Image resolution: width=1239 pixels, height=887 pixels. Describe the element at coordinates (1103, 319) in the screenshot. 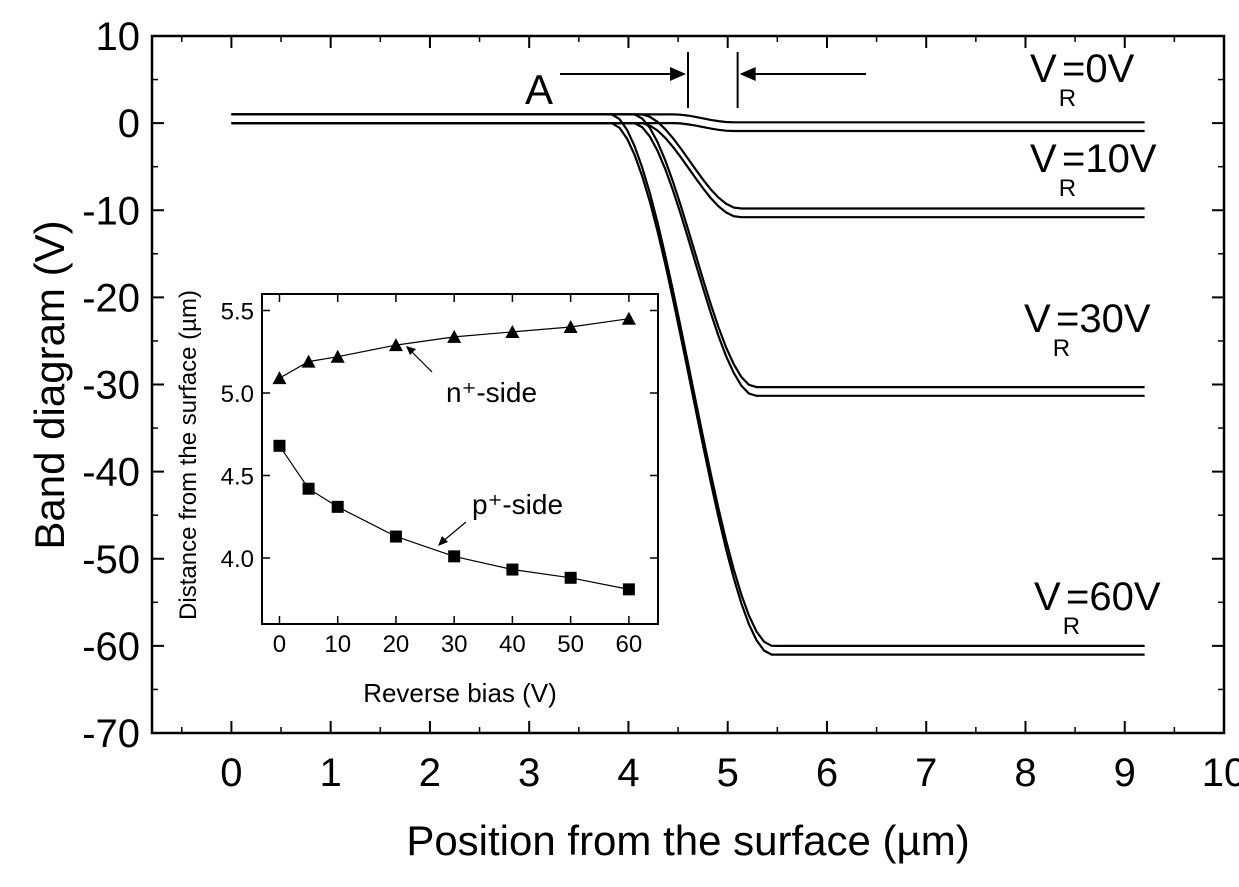

I see `vr-label-rest: =30V` at that location.